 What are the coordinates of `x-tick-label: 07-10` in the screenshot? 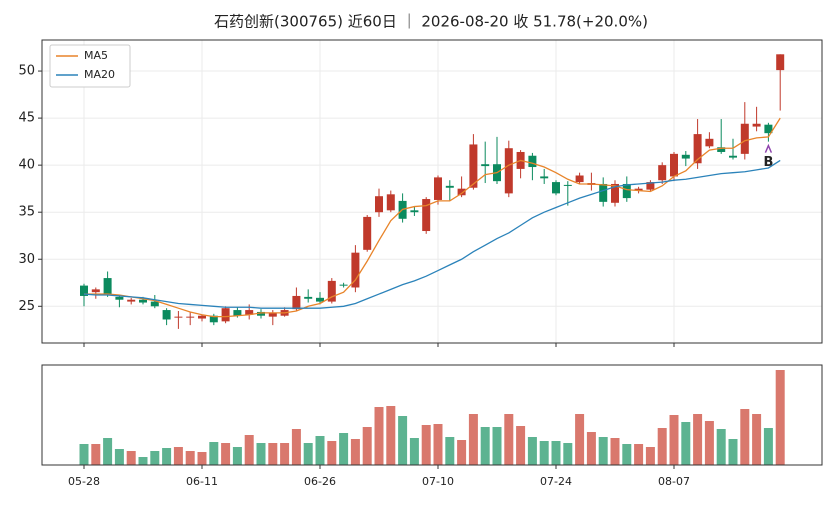 It's located at (438, 481).